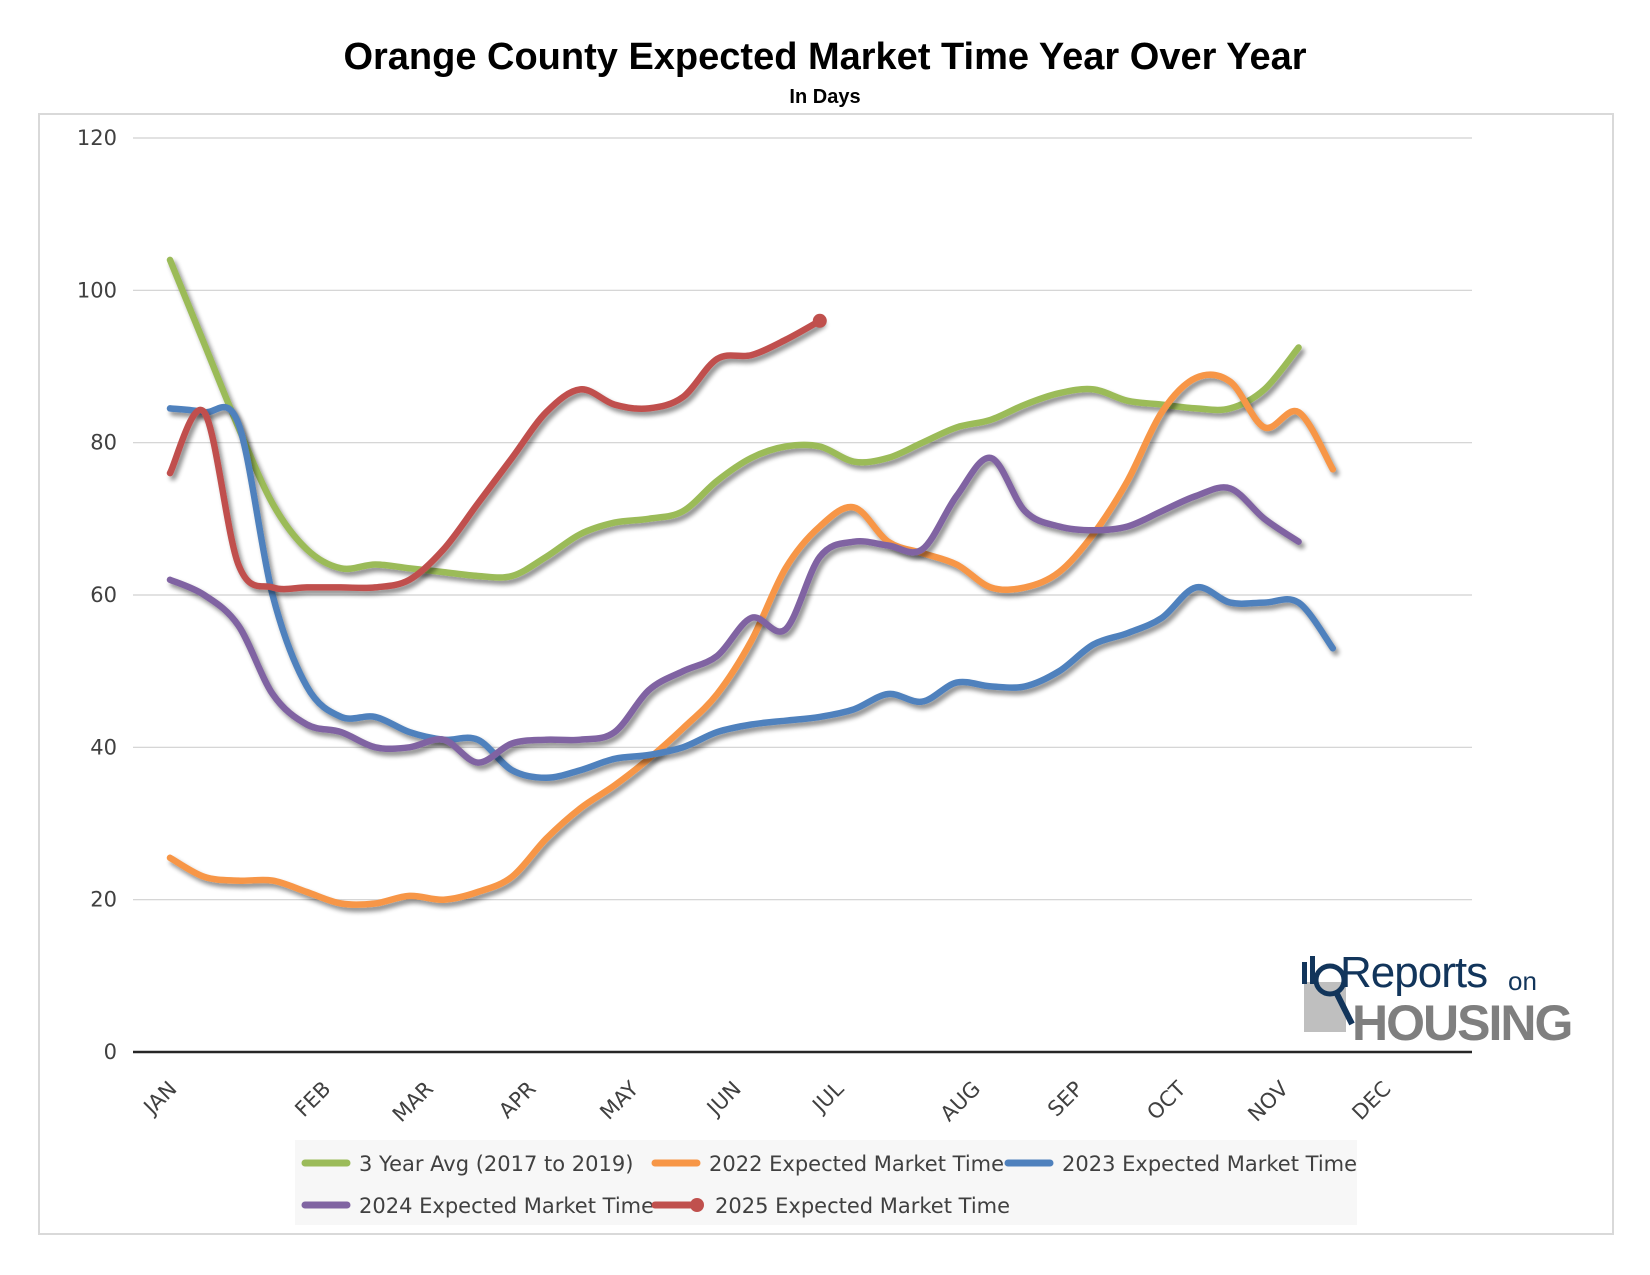  I want to click on legend-label-3: 2024 Expected Market Time, so click(506, 1206).